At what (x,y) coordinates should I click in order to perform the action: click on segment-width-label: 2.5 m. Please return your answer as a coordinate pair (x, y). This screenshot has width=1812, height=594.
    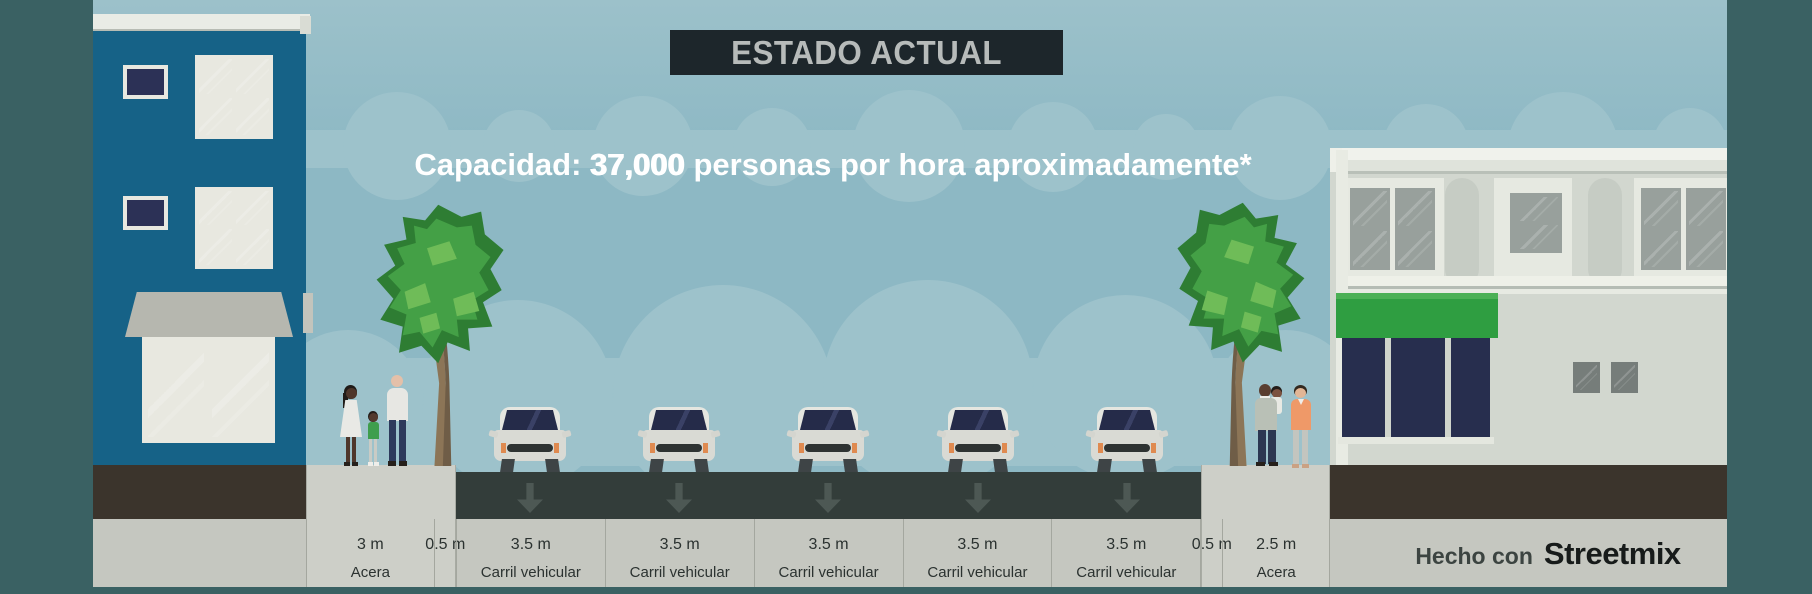
    Looking at the image, I should click on (1276, 544).